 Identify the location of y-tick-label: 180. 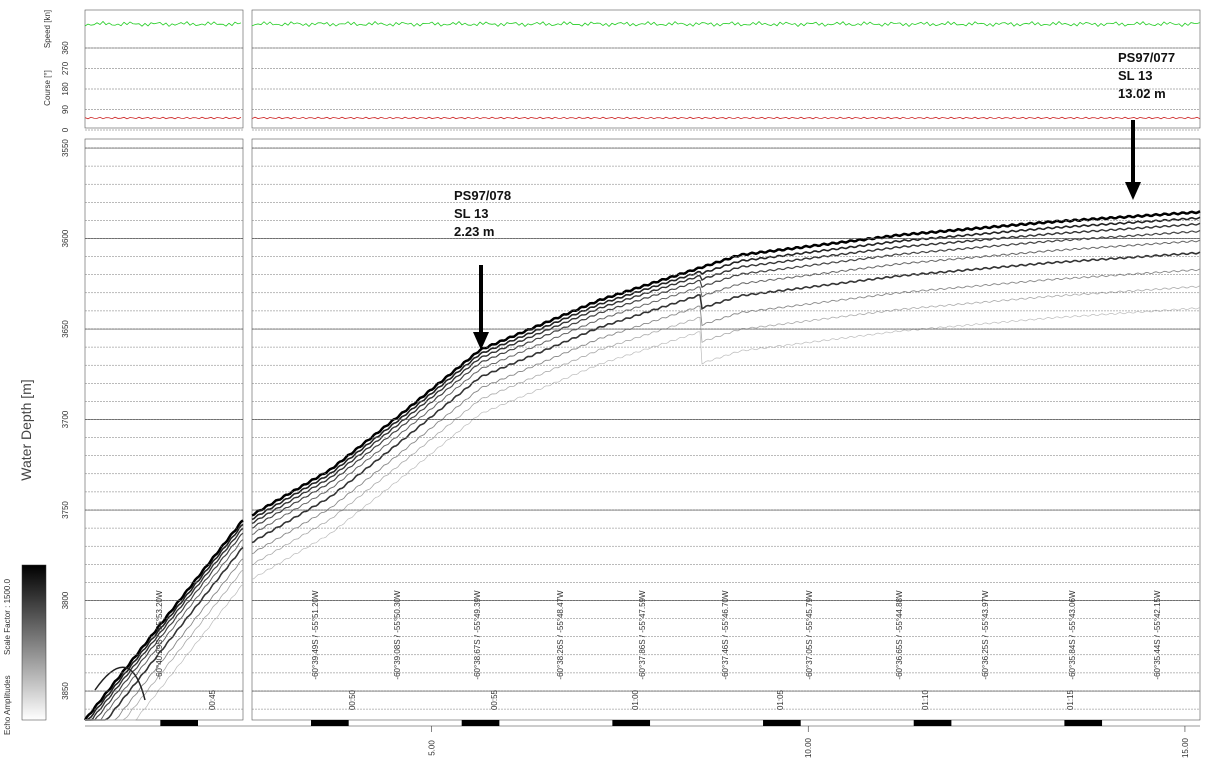
(65, 89).